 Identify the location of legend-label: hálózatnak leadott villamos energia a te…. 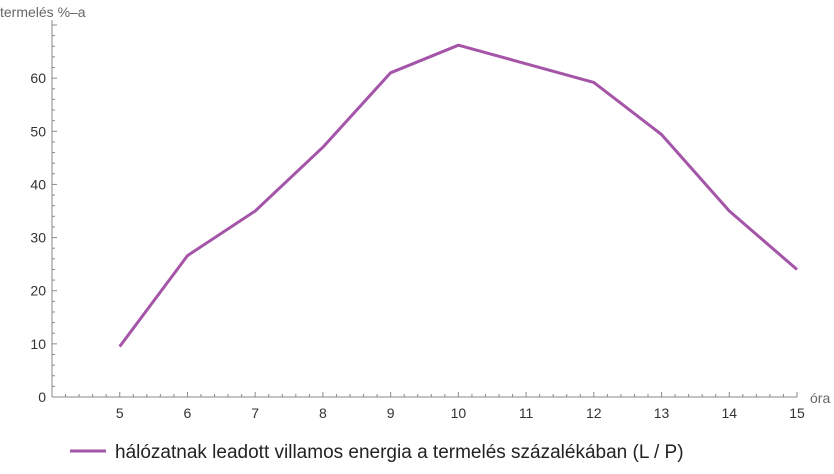
(399, 452).